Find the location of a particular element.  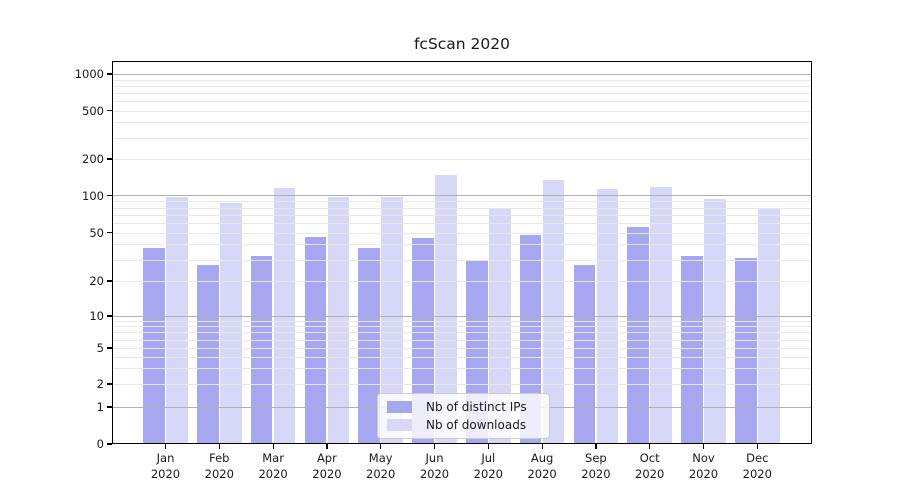

x-tick-month: Dec is located at coordinates (757, 458).